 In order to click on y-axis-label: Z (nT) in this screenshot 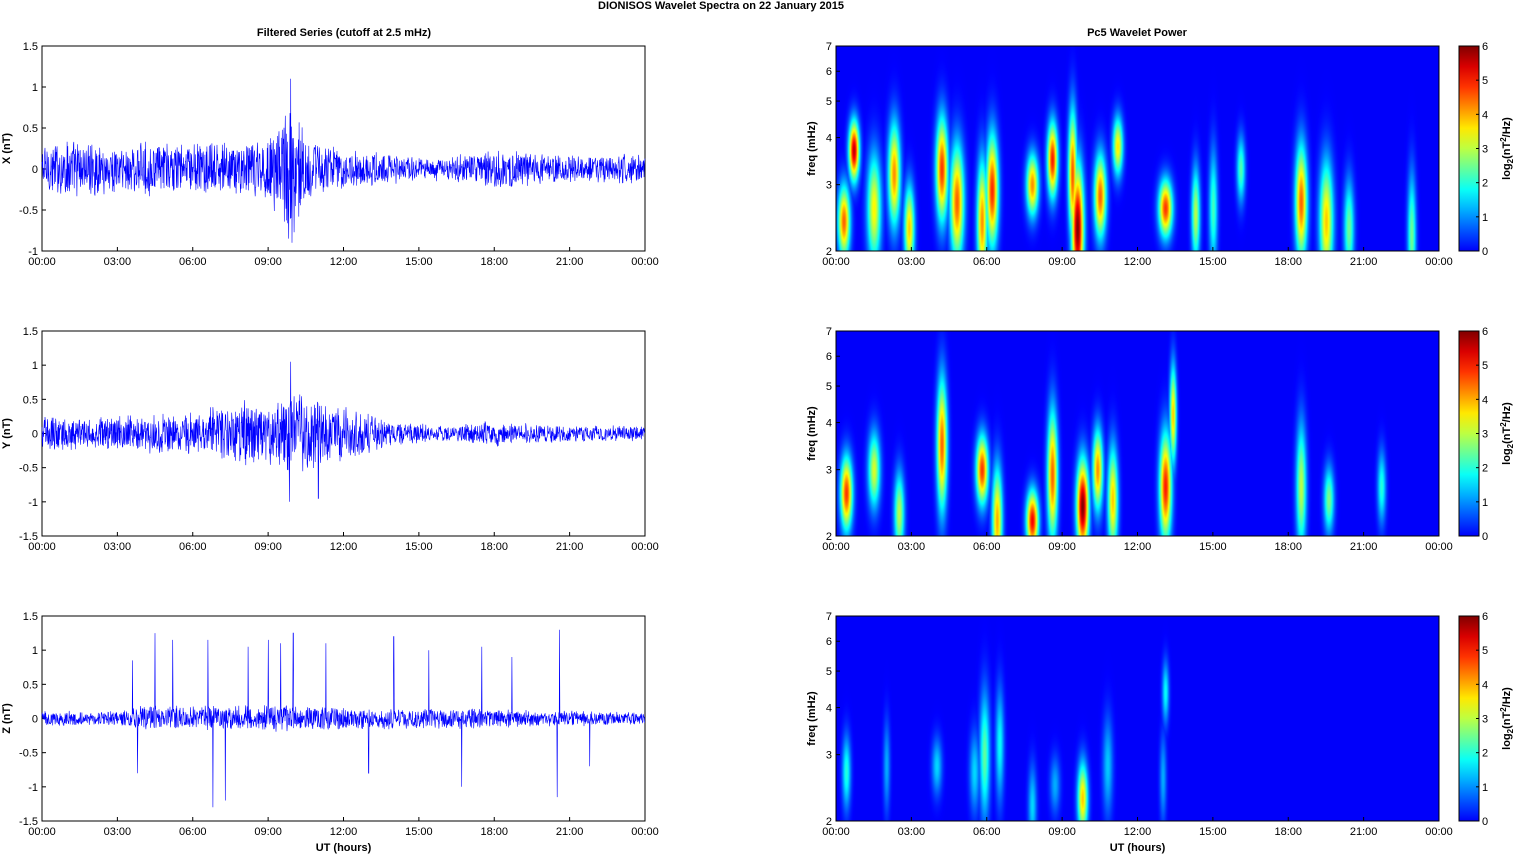, I will do `click(7, 718)`.